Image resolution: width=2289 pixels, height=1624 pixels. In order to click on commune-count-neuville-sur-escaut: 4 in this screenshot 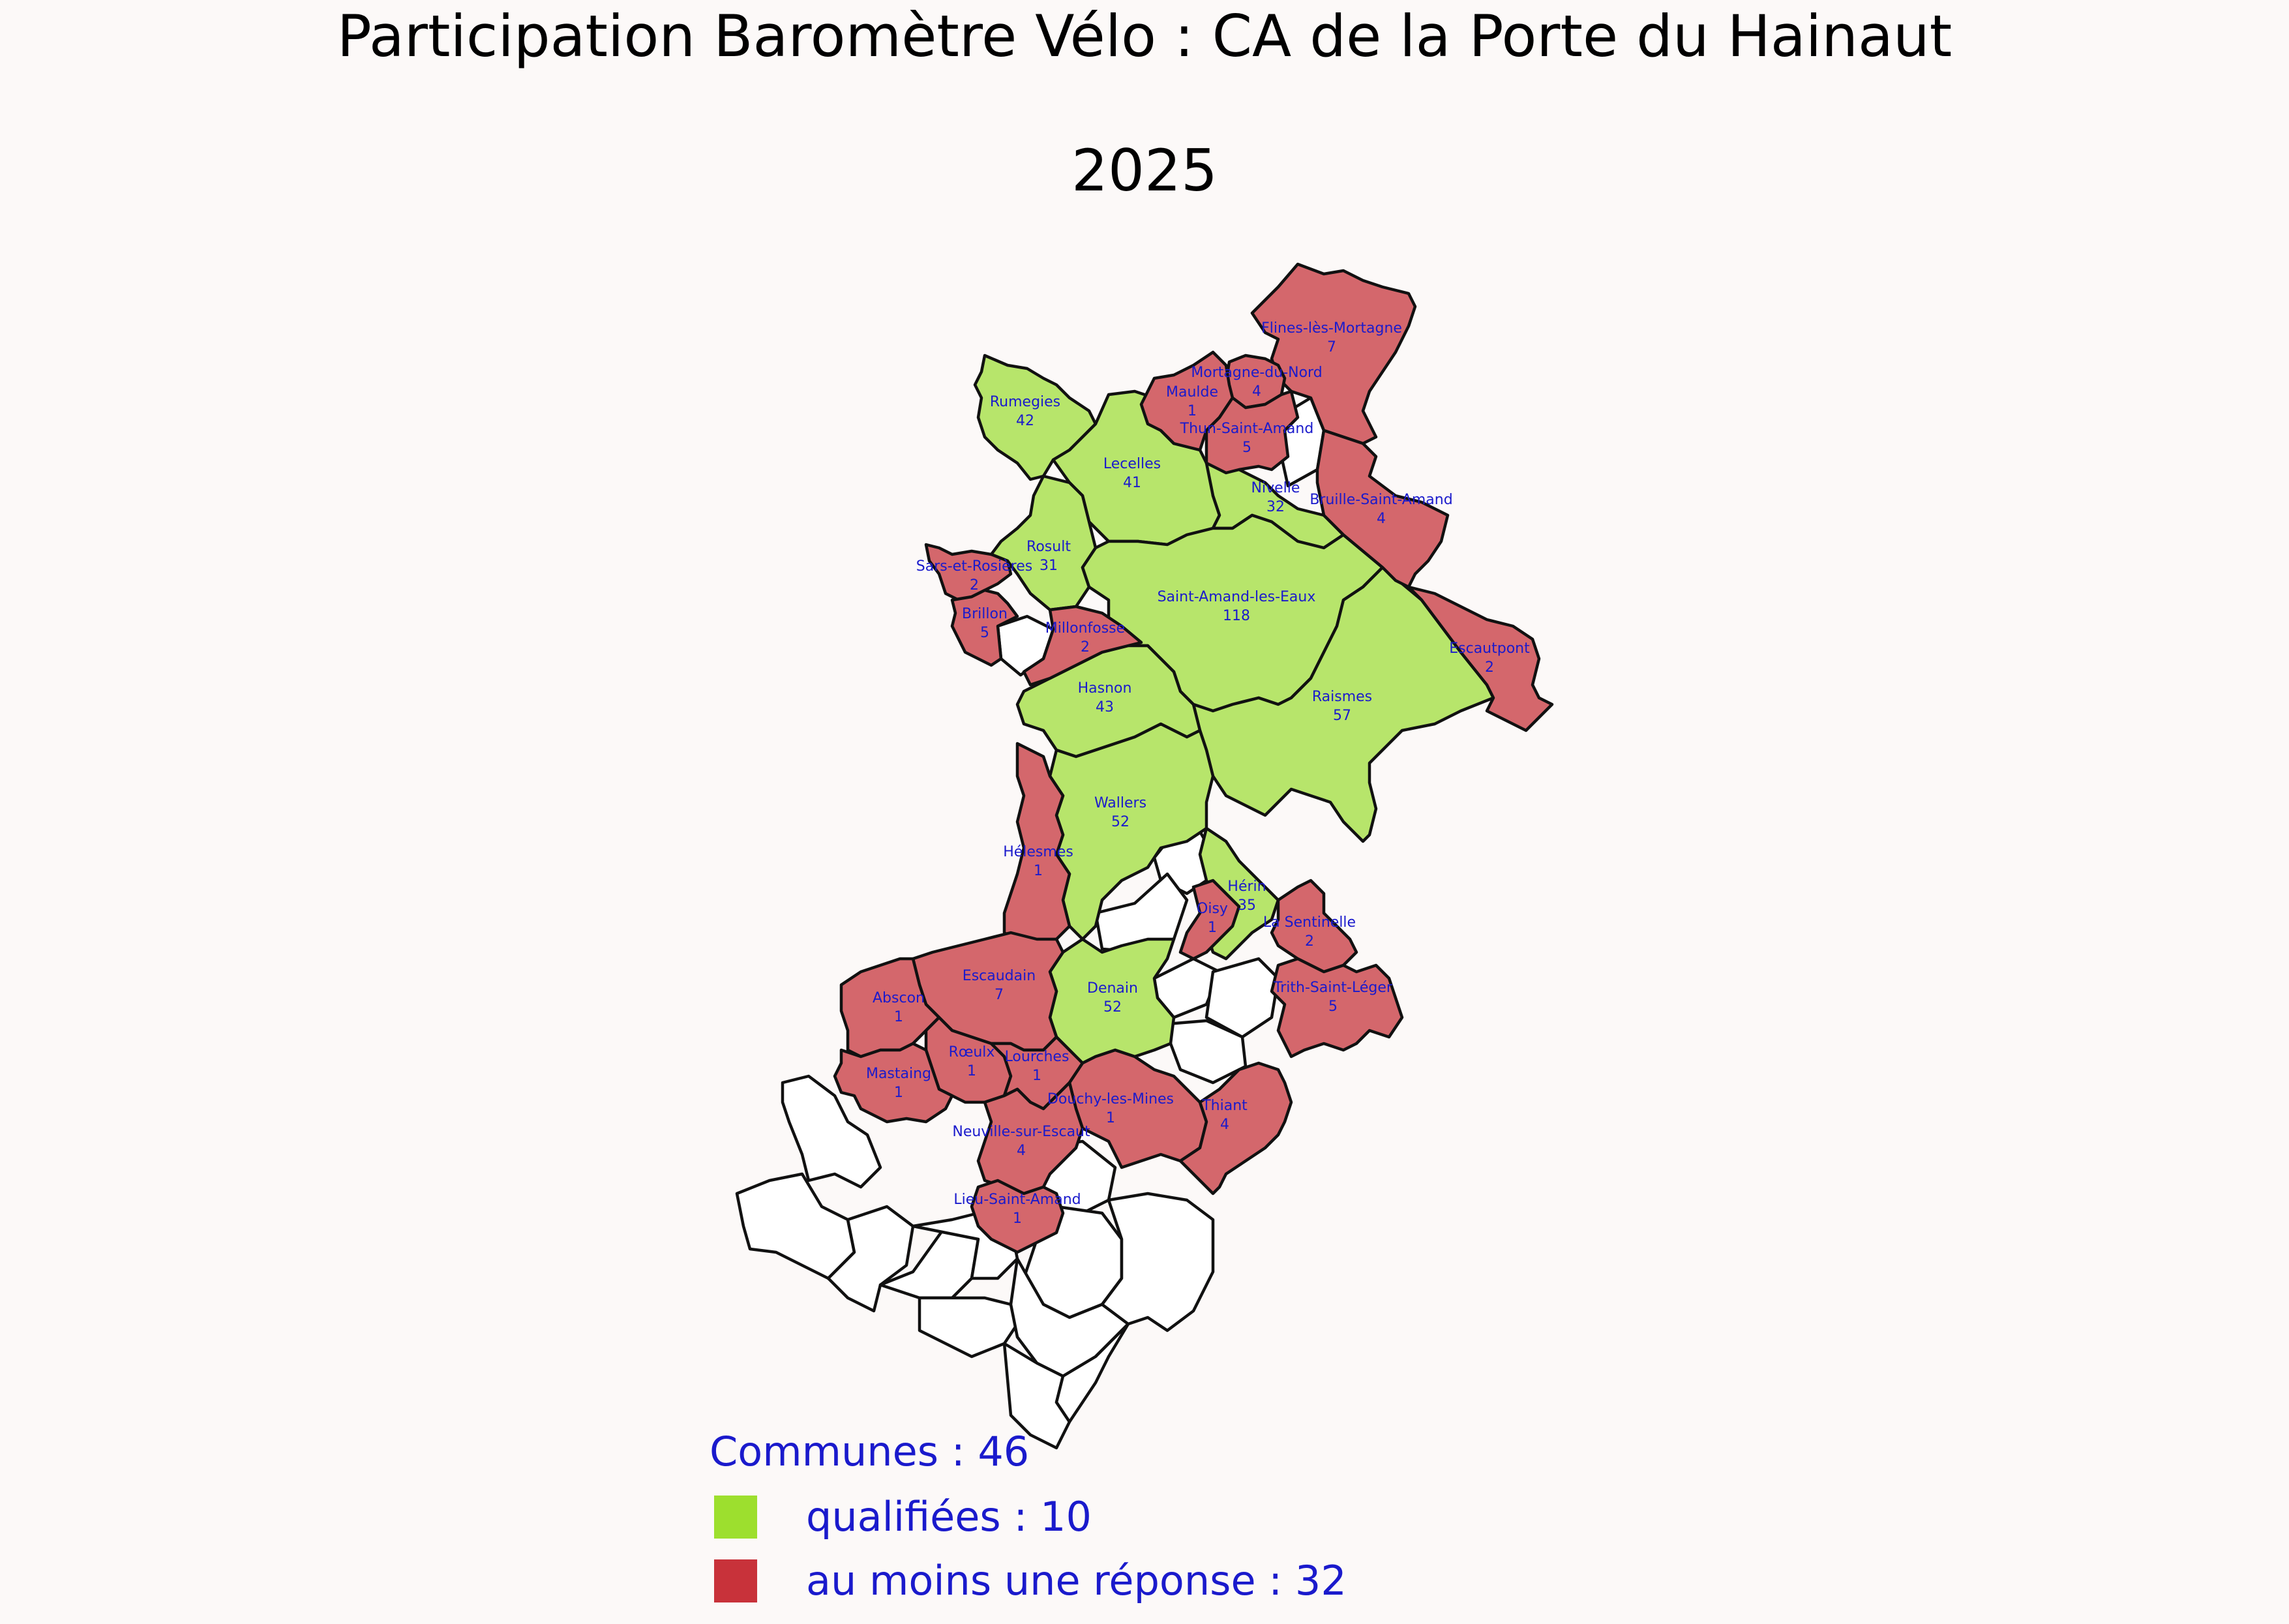, I will do `click(1021, 1151)`.